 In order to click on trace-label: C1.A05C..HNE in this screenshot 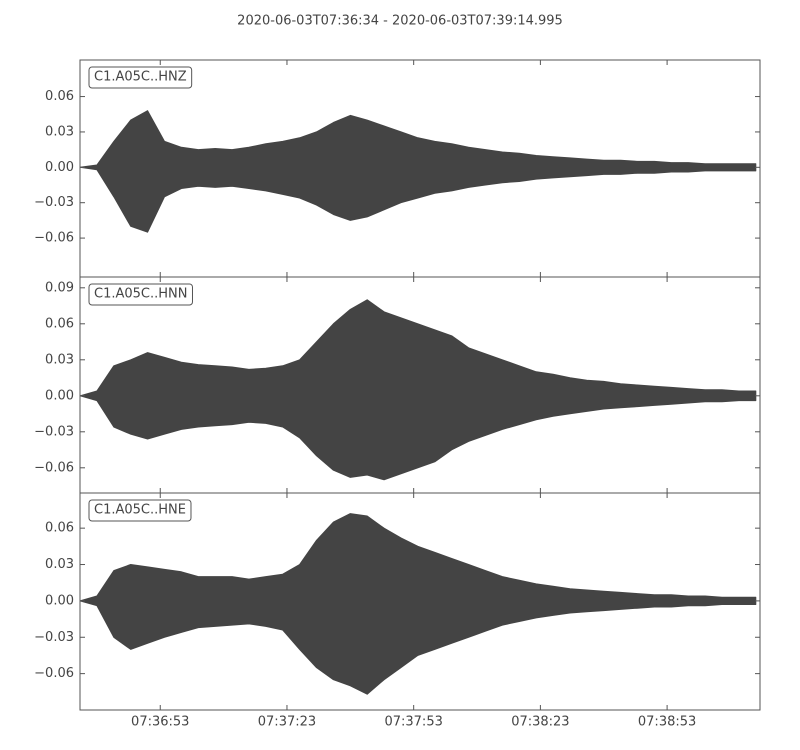, I will do `click(140, 510)`.